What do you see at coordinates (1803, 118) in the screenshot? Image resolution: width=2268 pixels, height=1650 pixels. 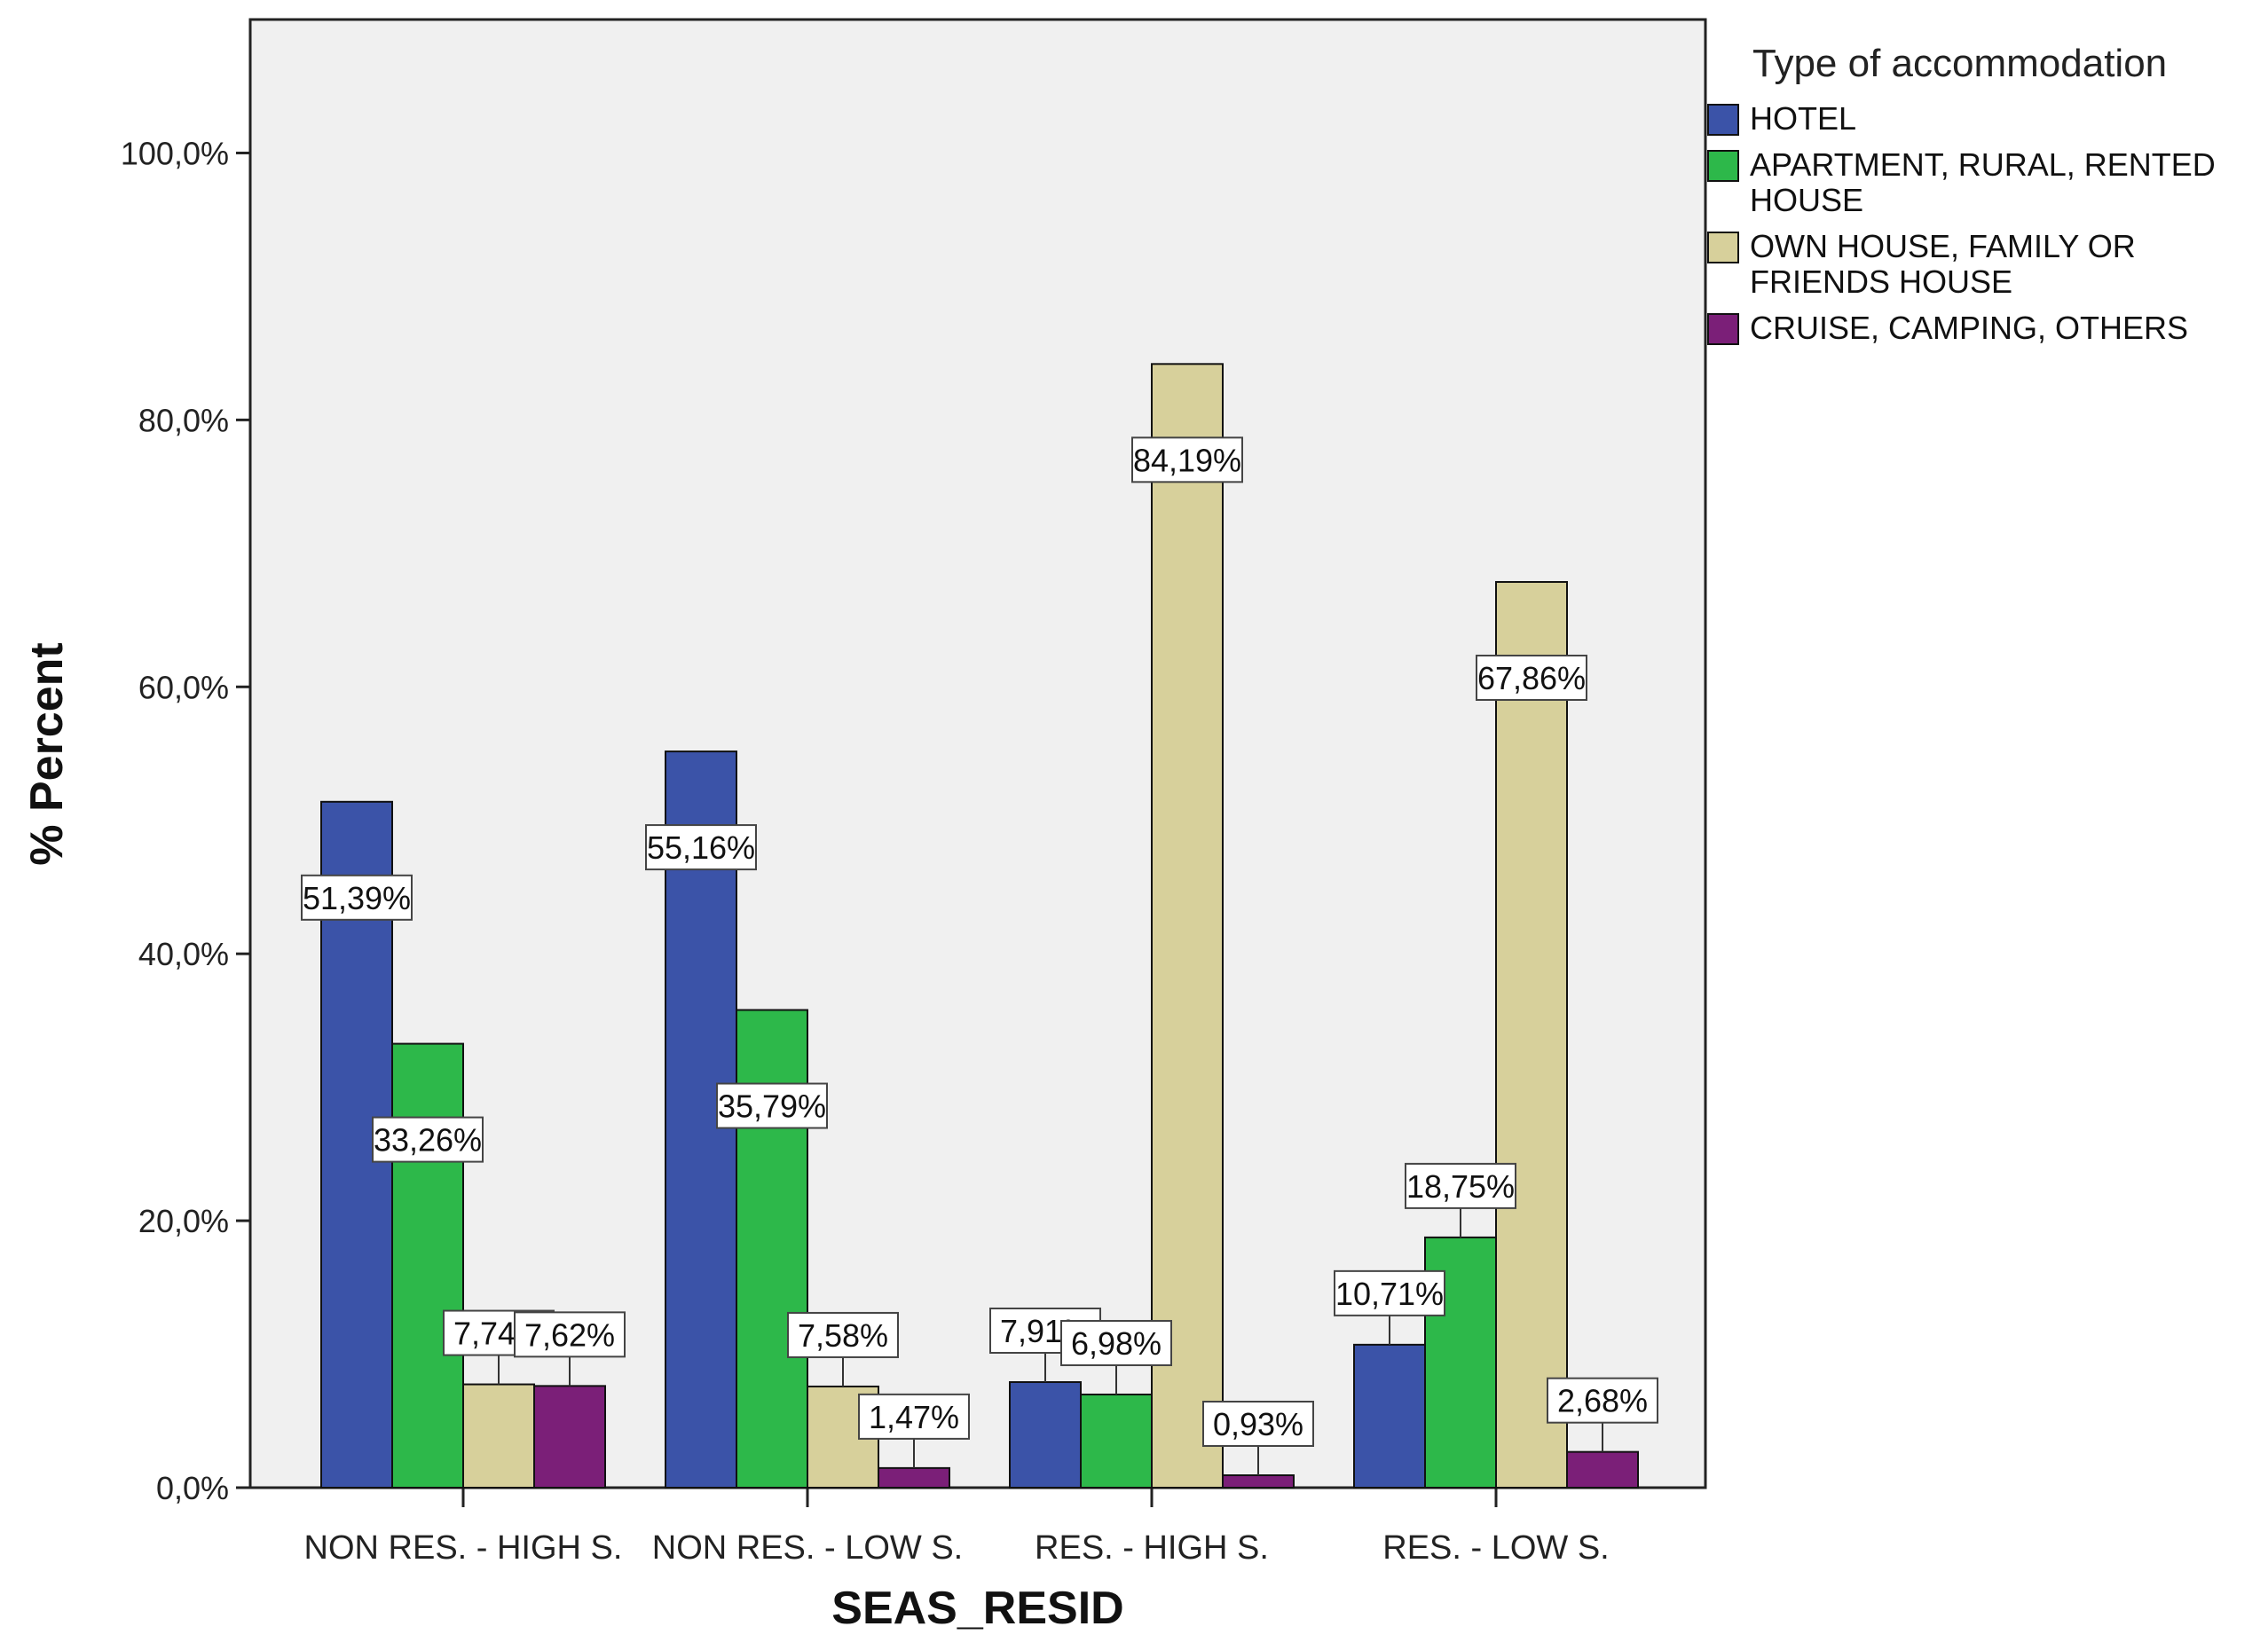 I see `legend-label-0: HOTEL` at bounding box center [1803, 118].